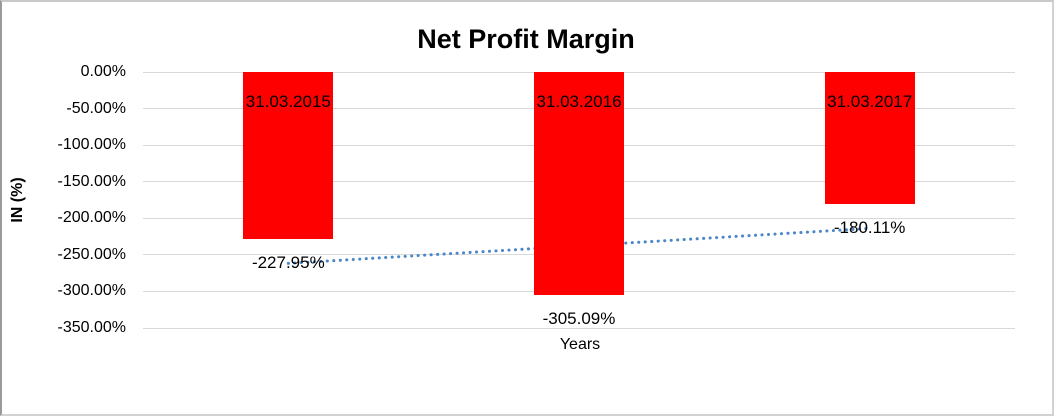 Image resolution: width=1054 pixels, height=416 pixels. I want to click on y-tick-label: -250.00%, so click(92, 254).